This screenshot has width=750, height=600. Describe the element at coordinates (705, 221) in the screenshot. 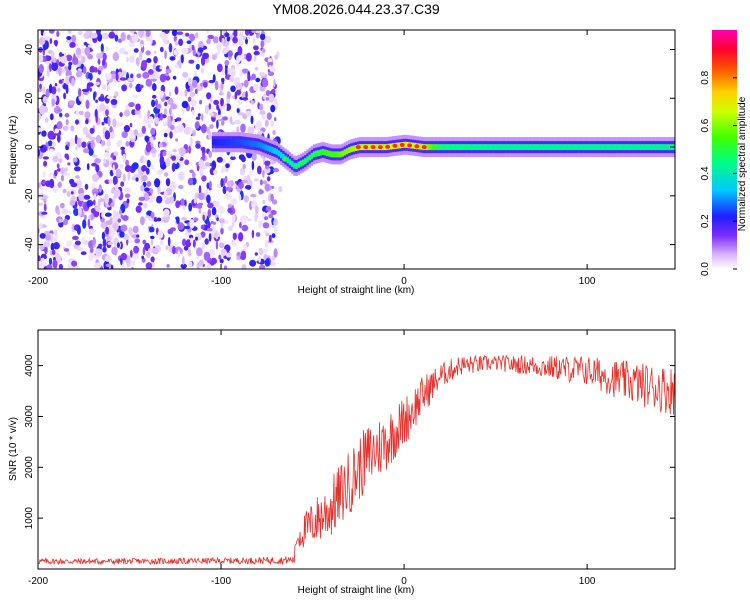

I see `colorbar-tick-label: 0.2` at that location.